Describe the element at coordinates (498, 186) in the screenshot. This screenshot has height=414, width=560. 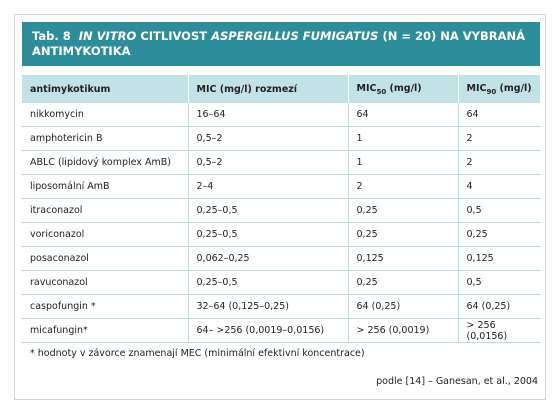
I see `table-cell: 4` at that location.